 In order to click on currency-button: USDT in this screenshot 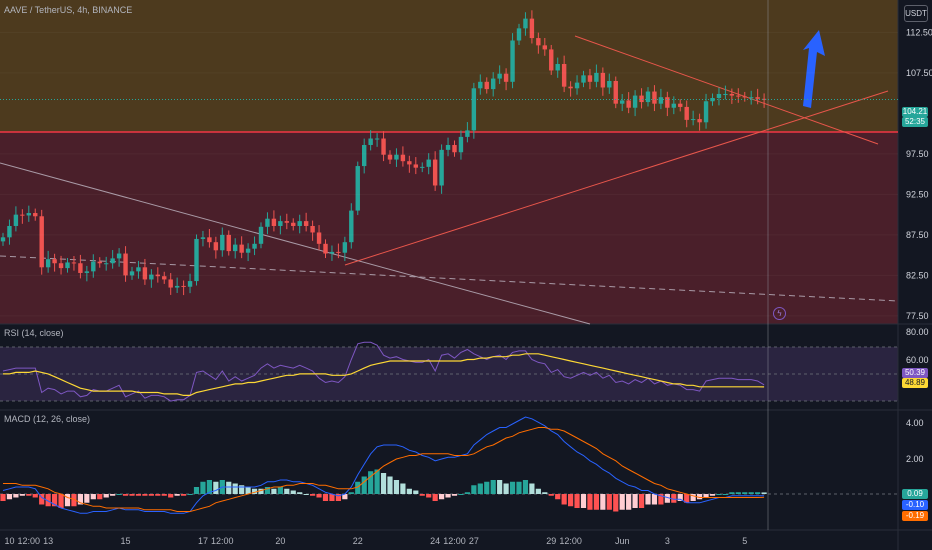, I will do `click(916, 13)`.